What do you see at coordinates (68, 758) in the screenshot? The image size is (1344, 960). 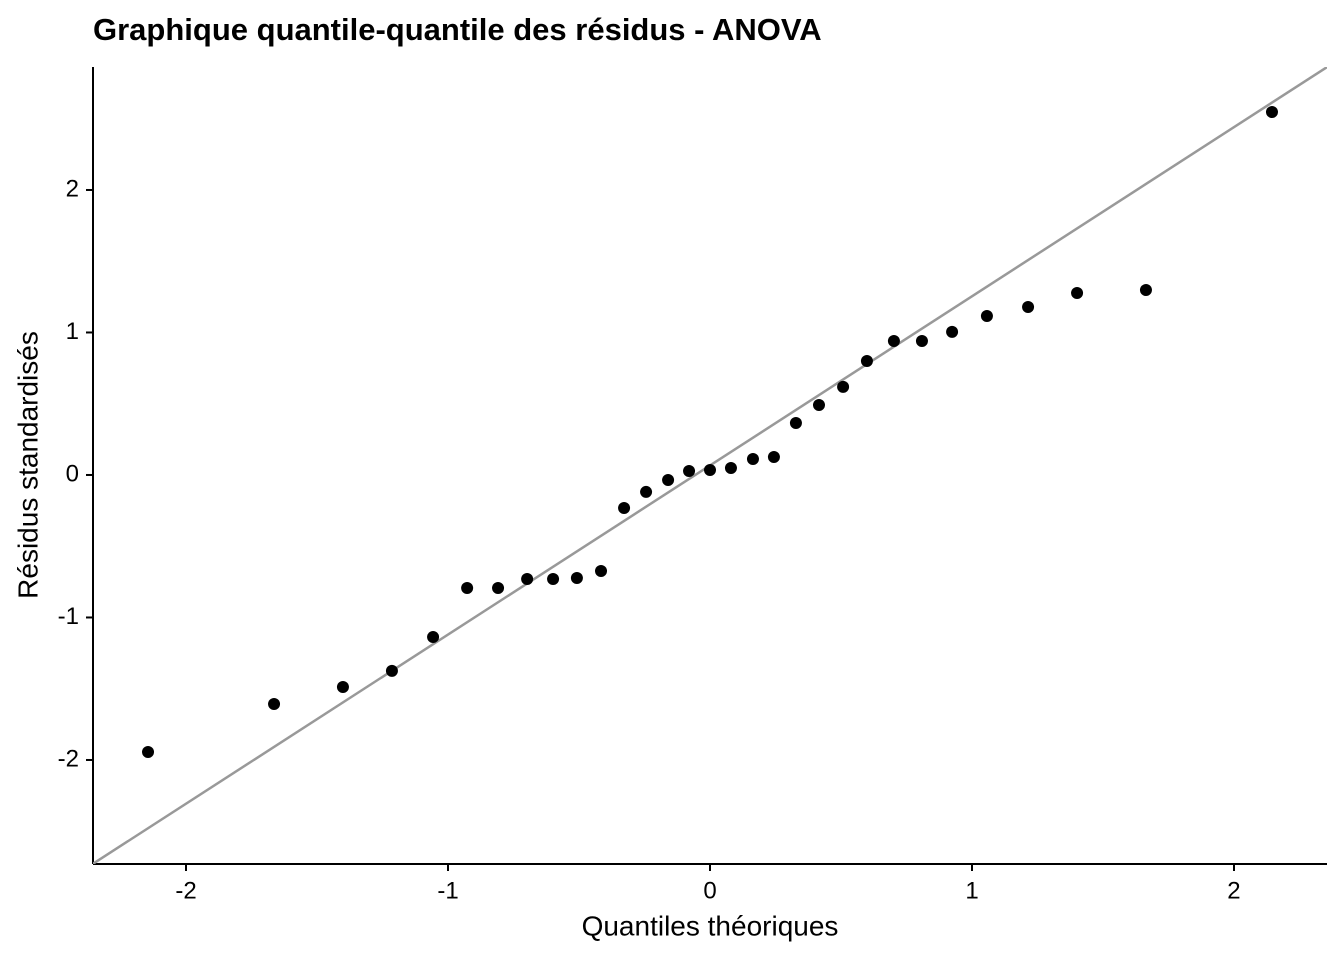 I see `y-tick-label: -2` at bounding box center [68, 758].